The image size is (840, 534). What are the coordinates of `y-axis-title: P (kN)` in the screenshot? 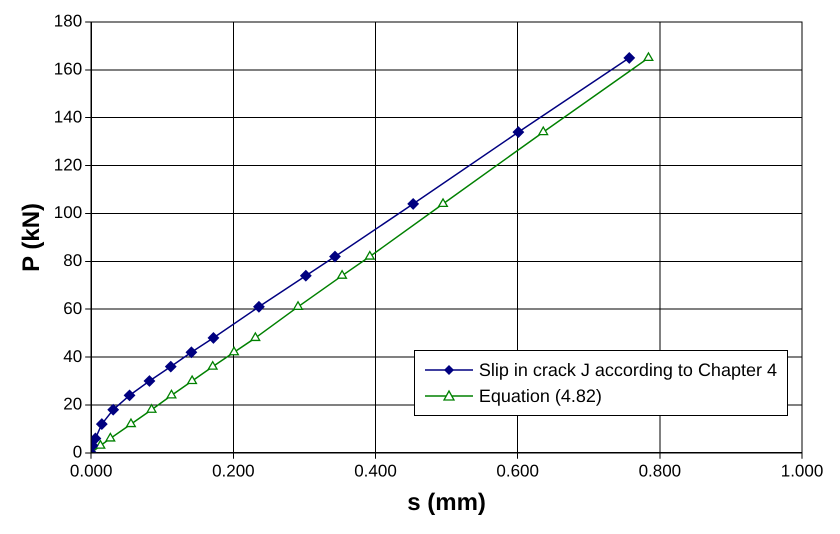 It's located at (32, 237).